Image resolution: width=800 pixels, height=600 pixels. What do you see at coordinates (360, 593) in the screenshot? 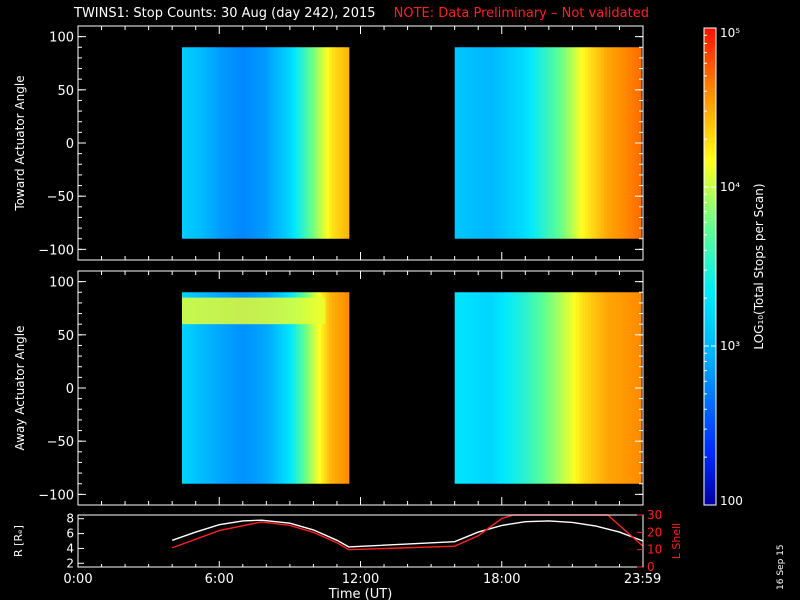
I see `x-axis-label: Time (UT)` at bounding box center [360, 593].